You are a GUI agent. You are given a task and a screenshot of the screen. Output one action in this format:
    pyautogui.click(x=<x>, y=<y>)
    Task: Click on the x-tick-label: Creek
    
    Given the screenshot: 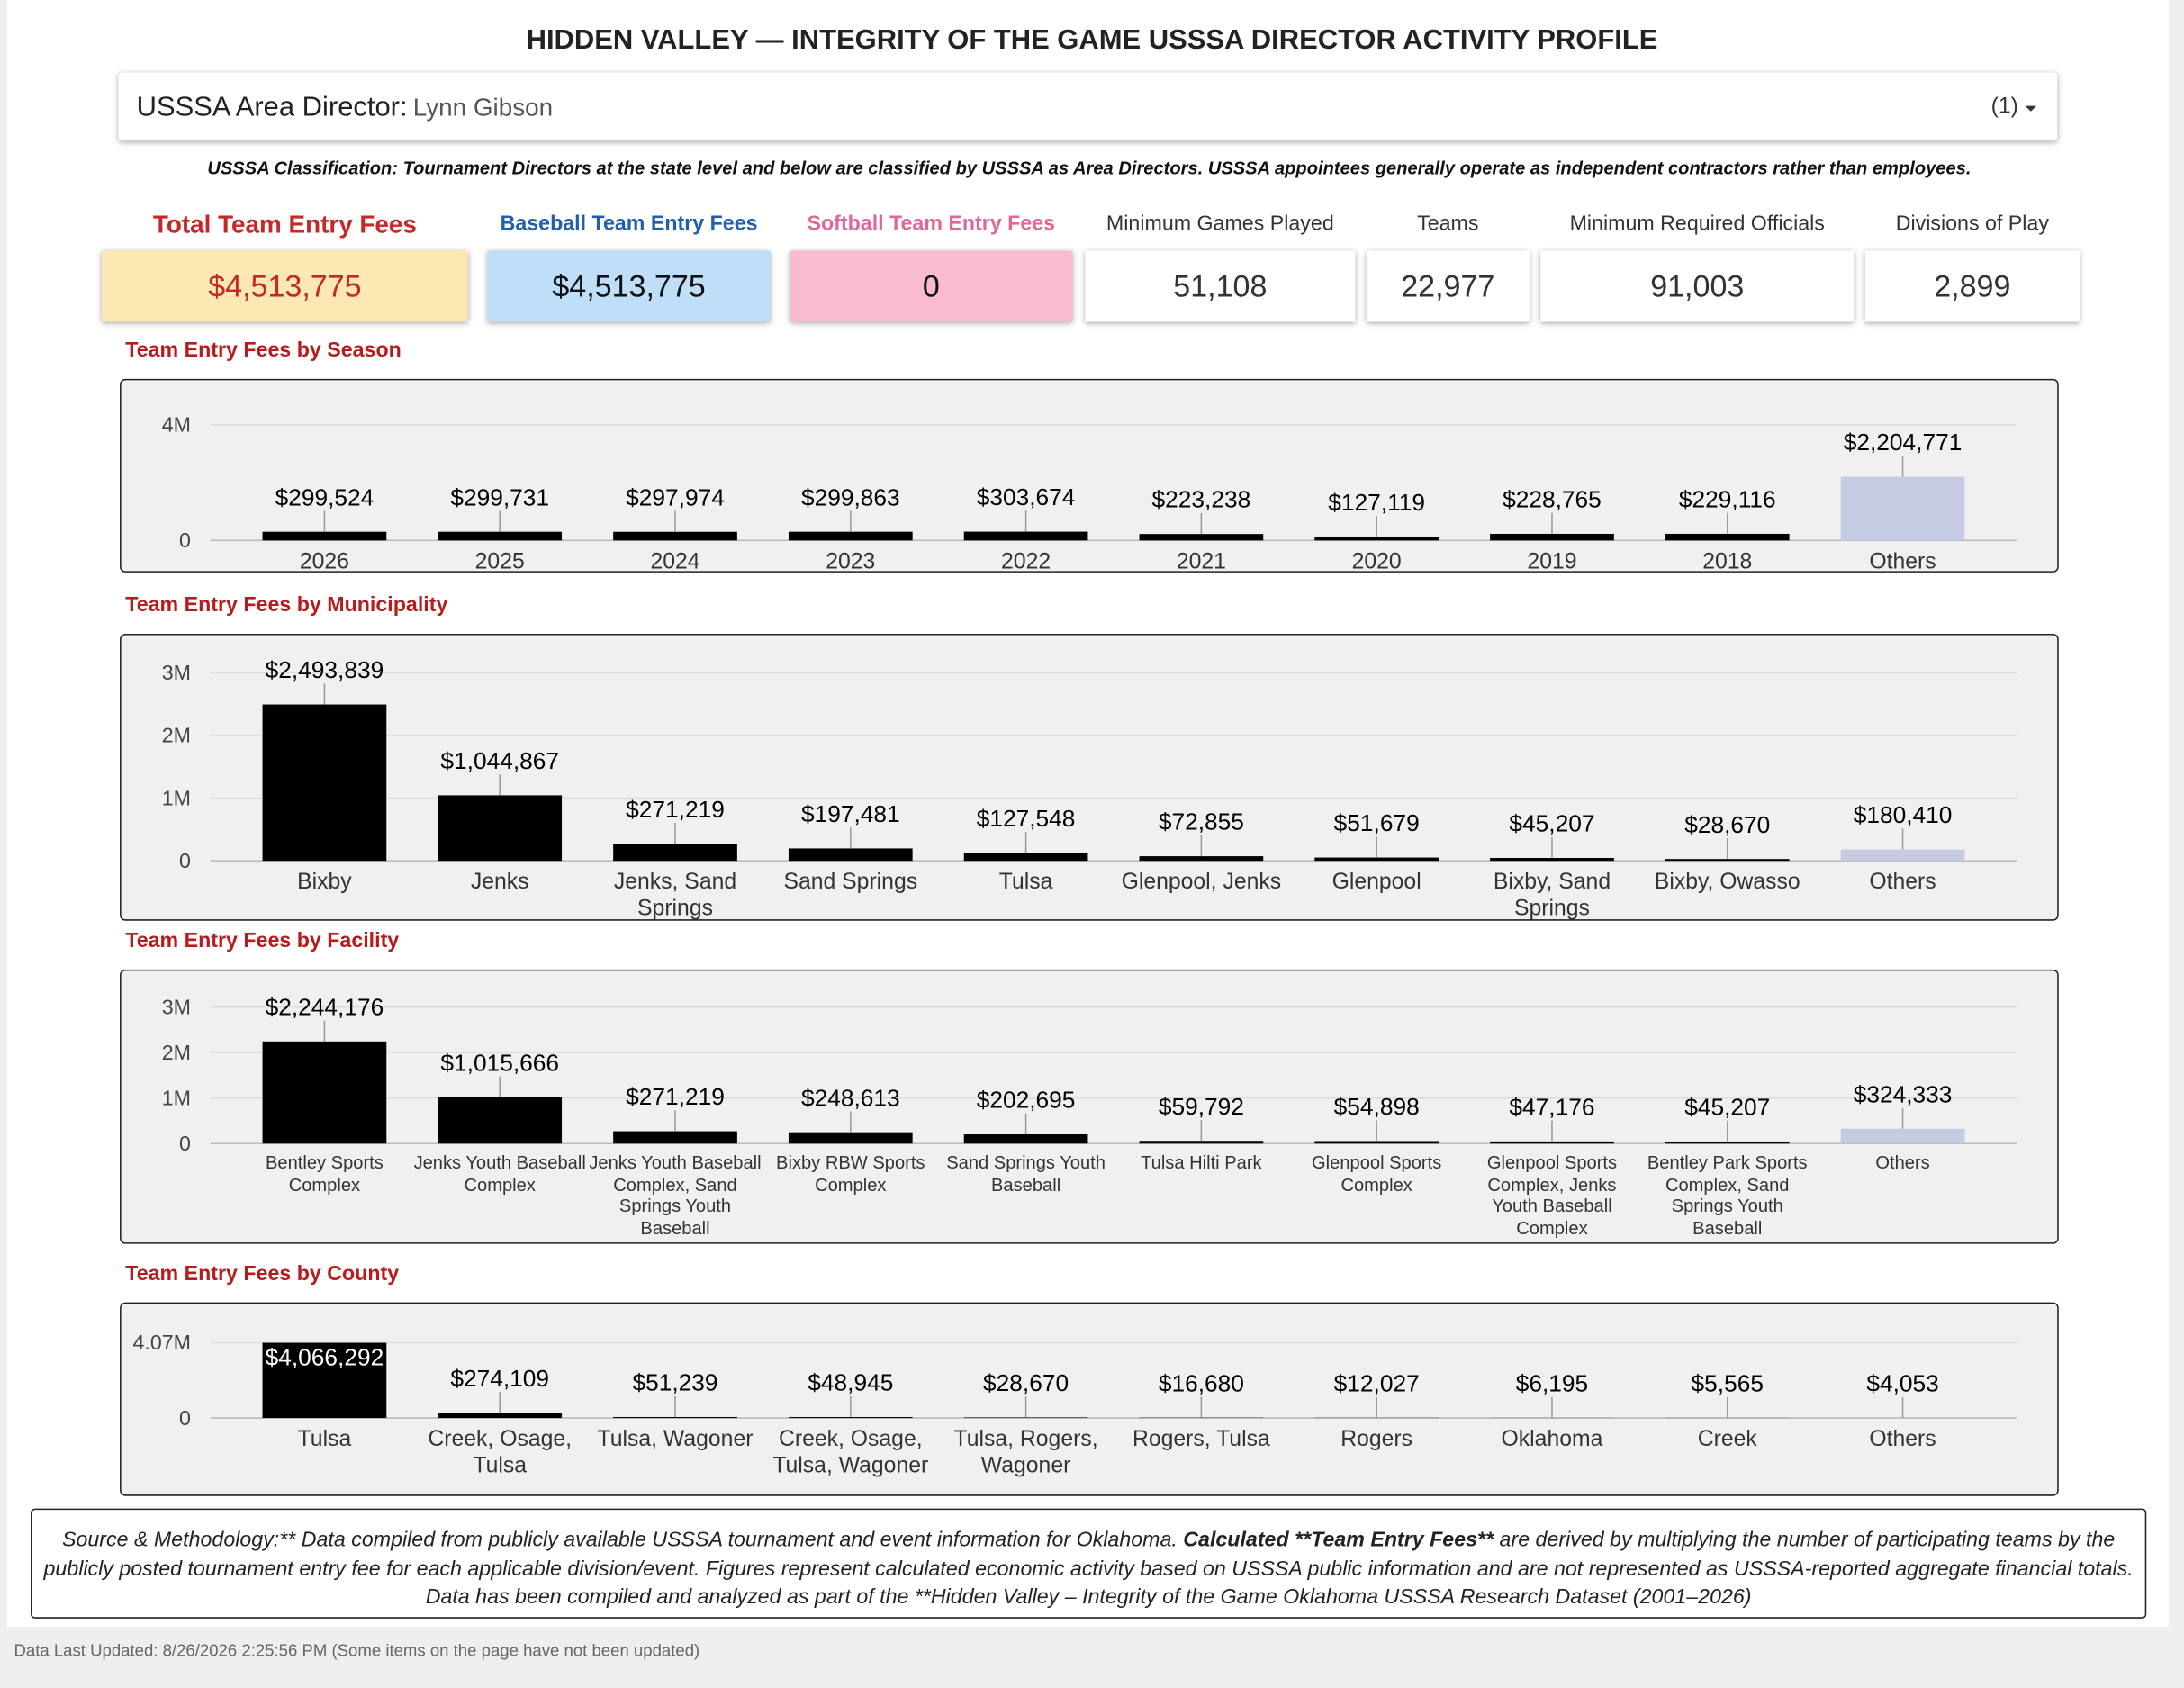 What is the action you would take?
    pyautogui.click(x=1727, y=1439)
    